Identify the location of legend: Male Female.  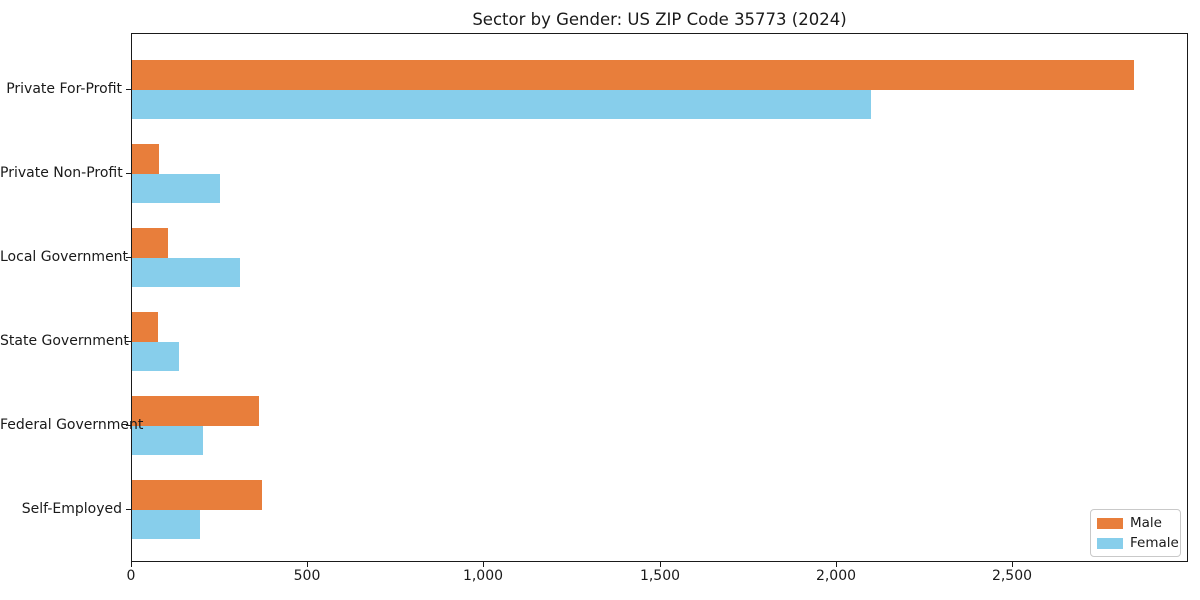
(1135, 533).